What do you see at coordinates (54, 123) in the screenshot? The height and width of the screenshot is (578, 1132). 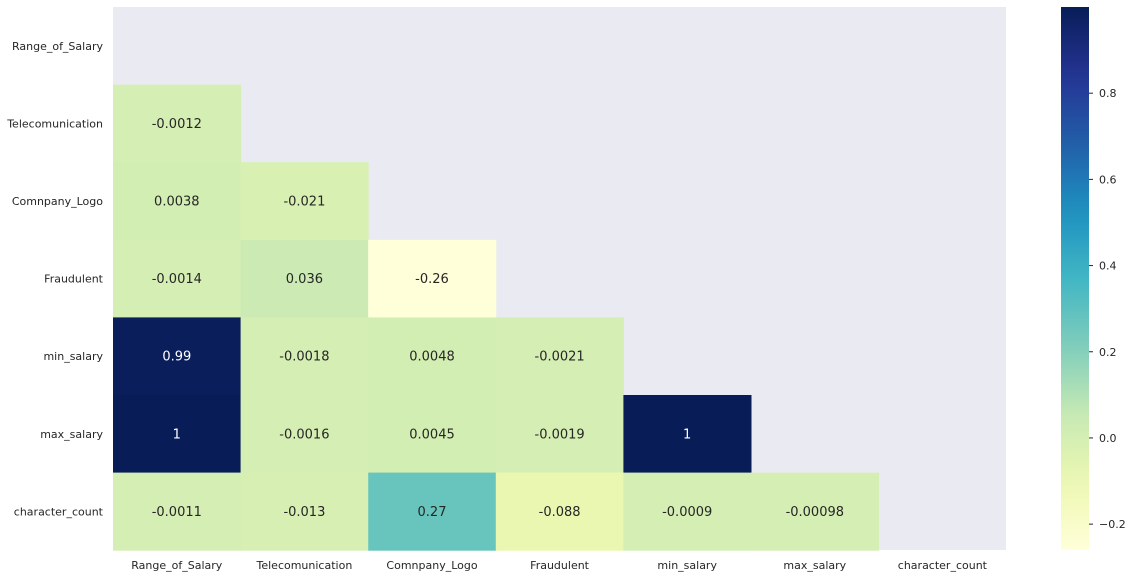 I see `row-label-telecomunication: Telecomunication` at bounding box center [54, 123].